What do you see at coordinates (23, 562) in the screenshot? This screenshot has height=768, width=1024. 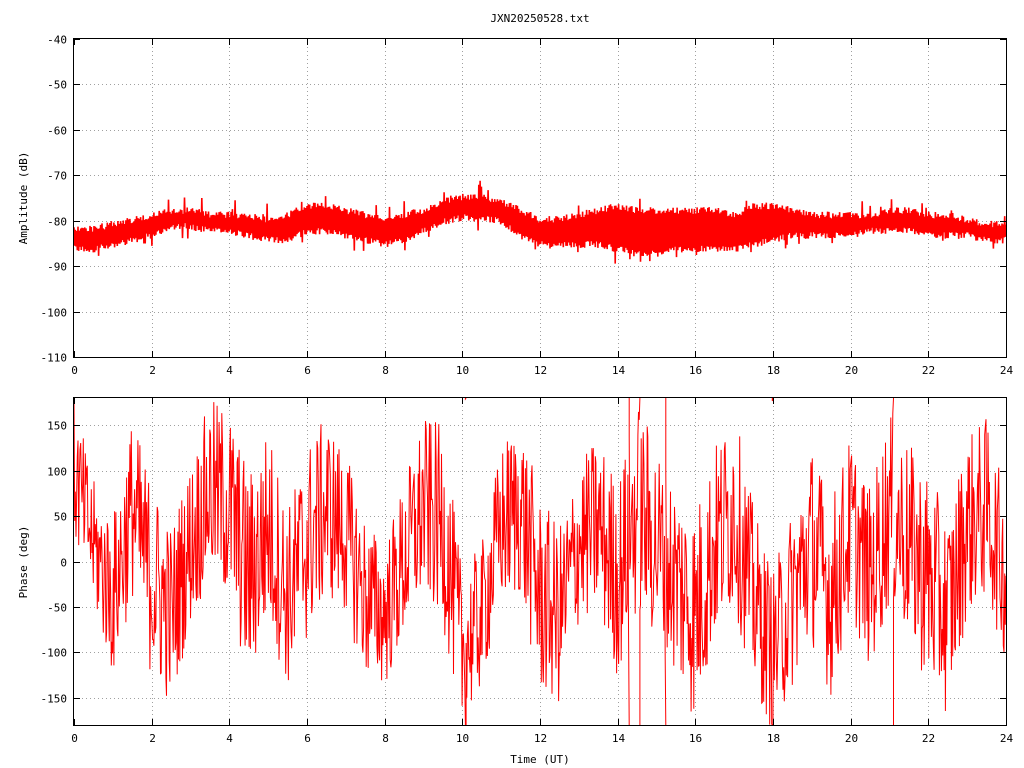 I see `phase-y-label: Phase (deg)` at bounding box center [23, 562].